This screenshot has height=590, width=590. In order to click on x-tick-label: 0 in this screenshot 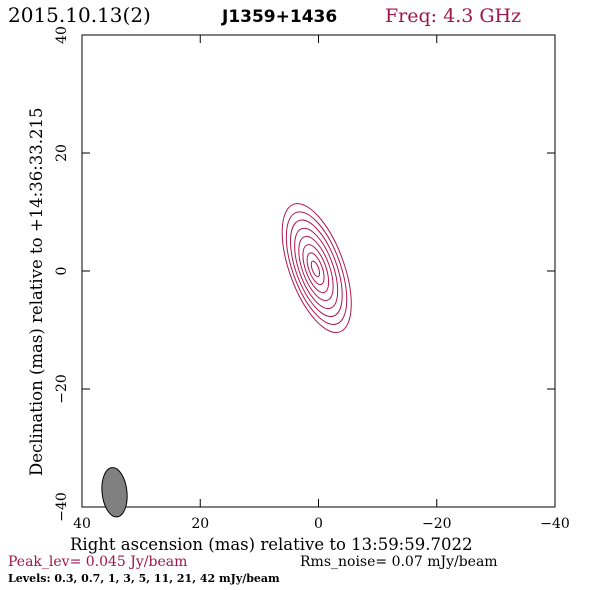, I will do `click(318, 524)`.